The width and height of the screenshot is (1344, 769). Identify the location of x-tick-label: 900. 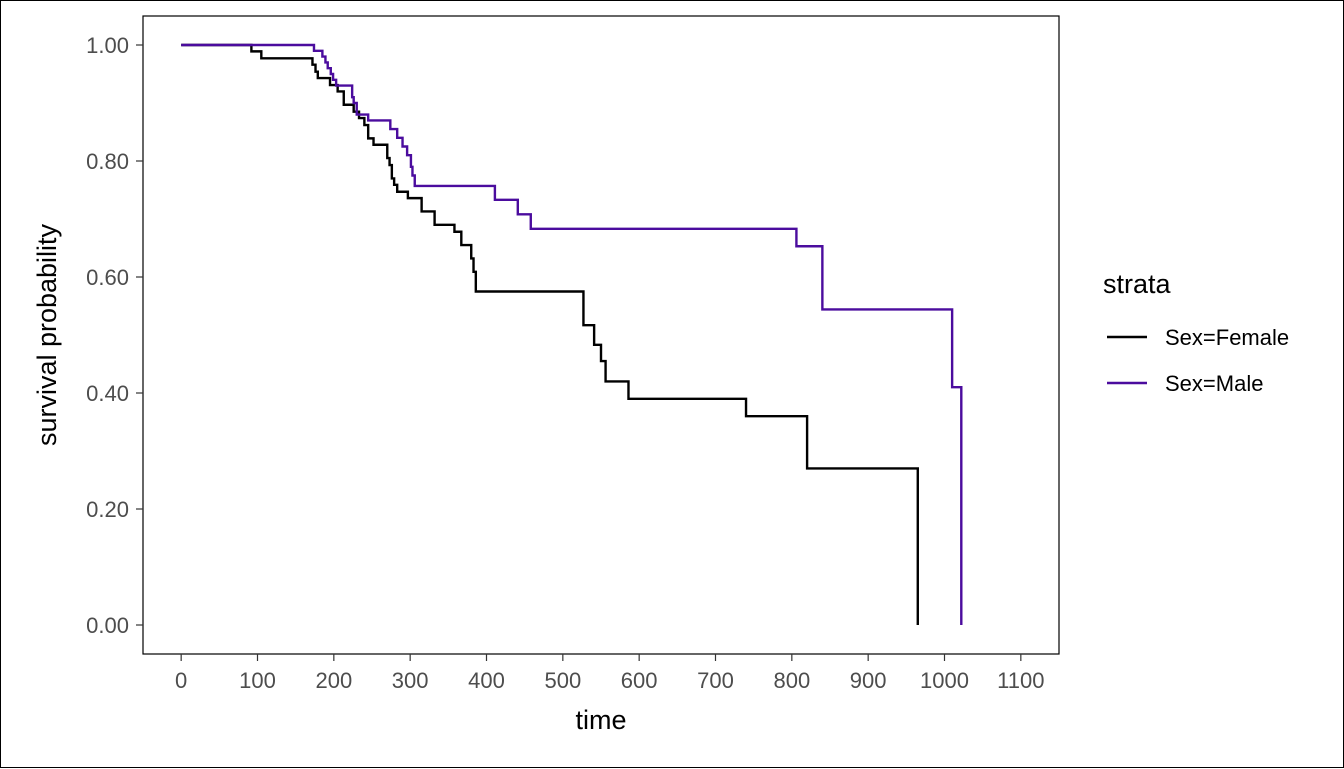
(868, 680).